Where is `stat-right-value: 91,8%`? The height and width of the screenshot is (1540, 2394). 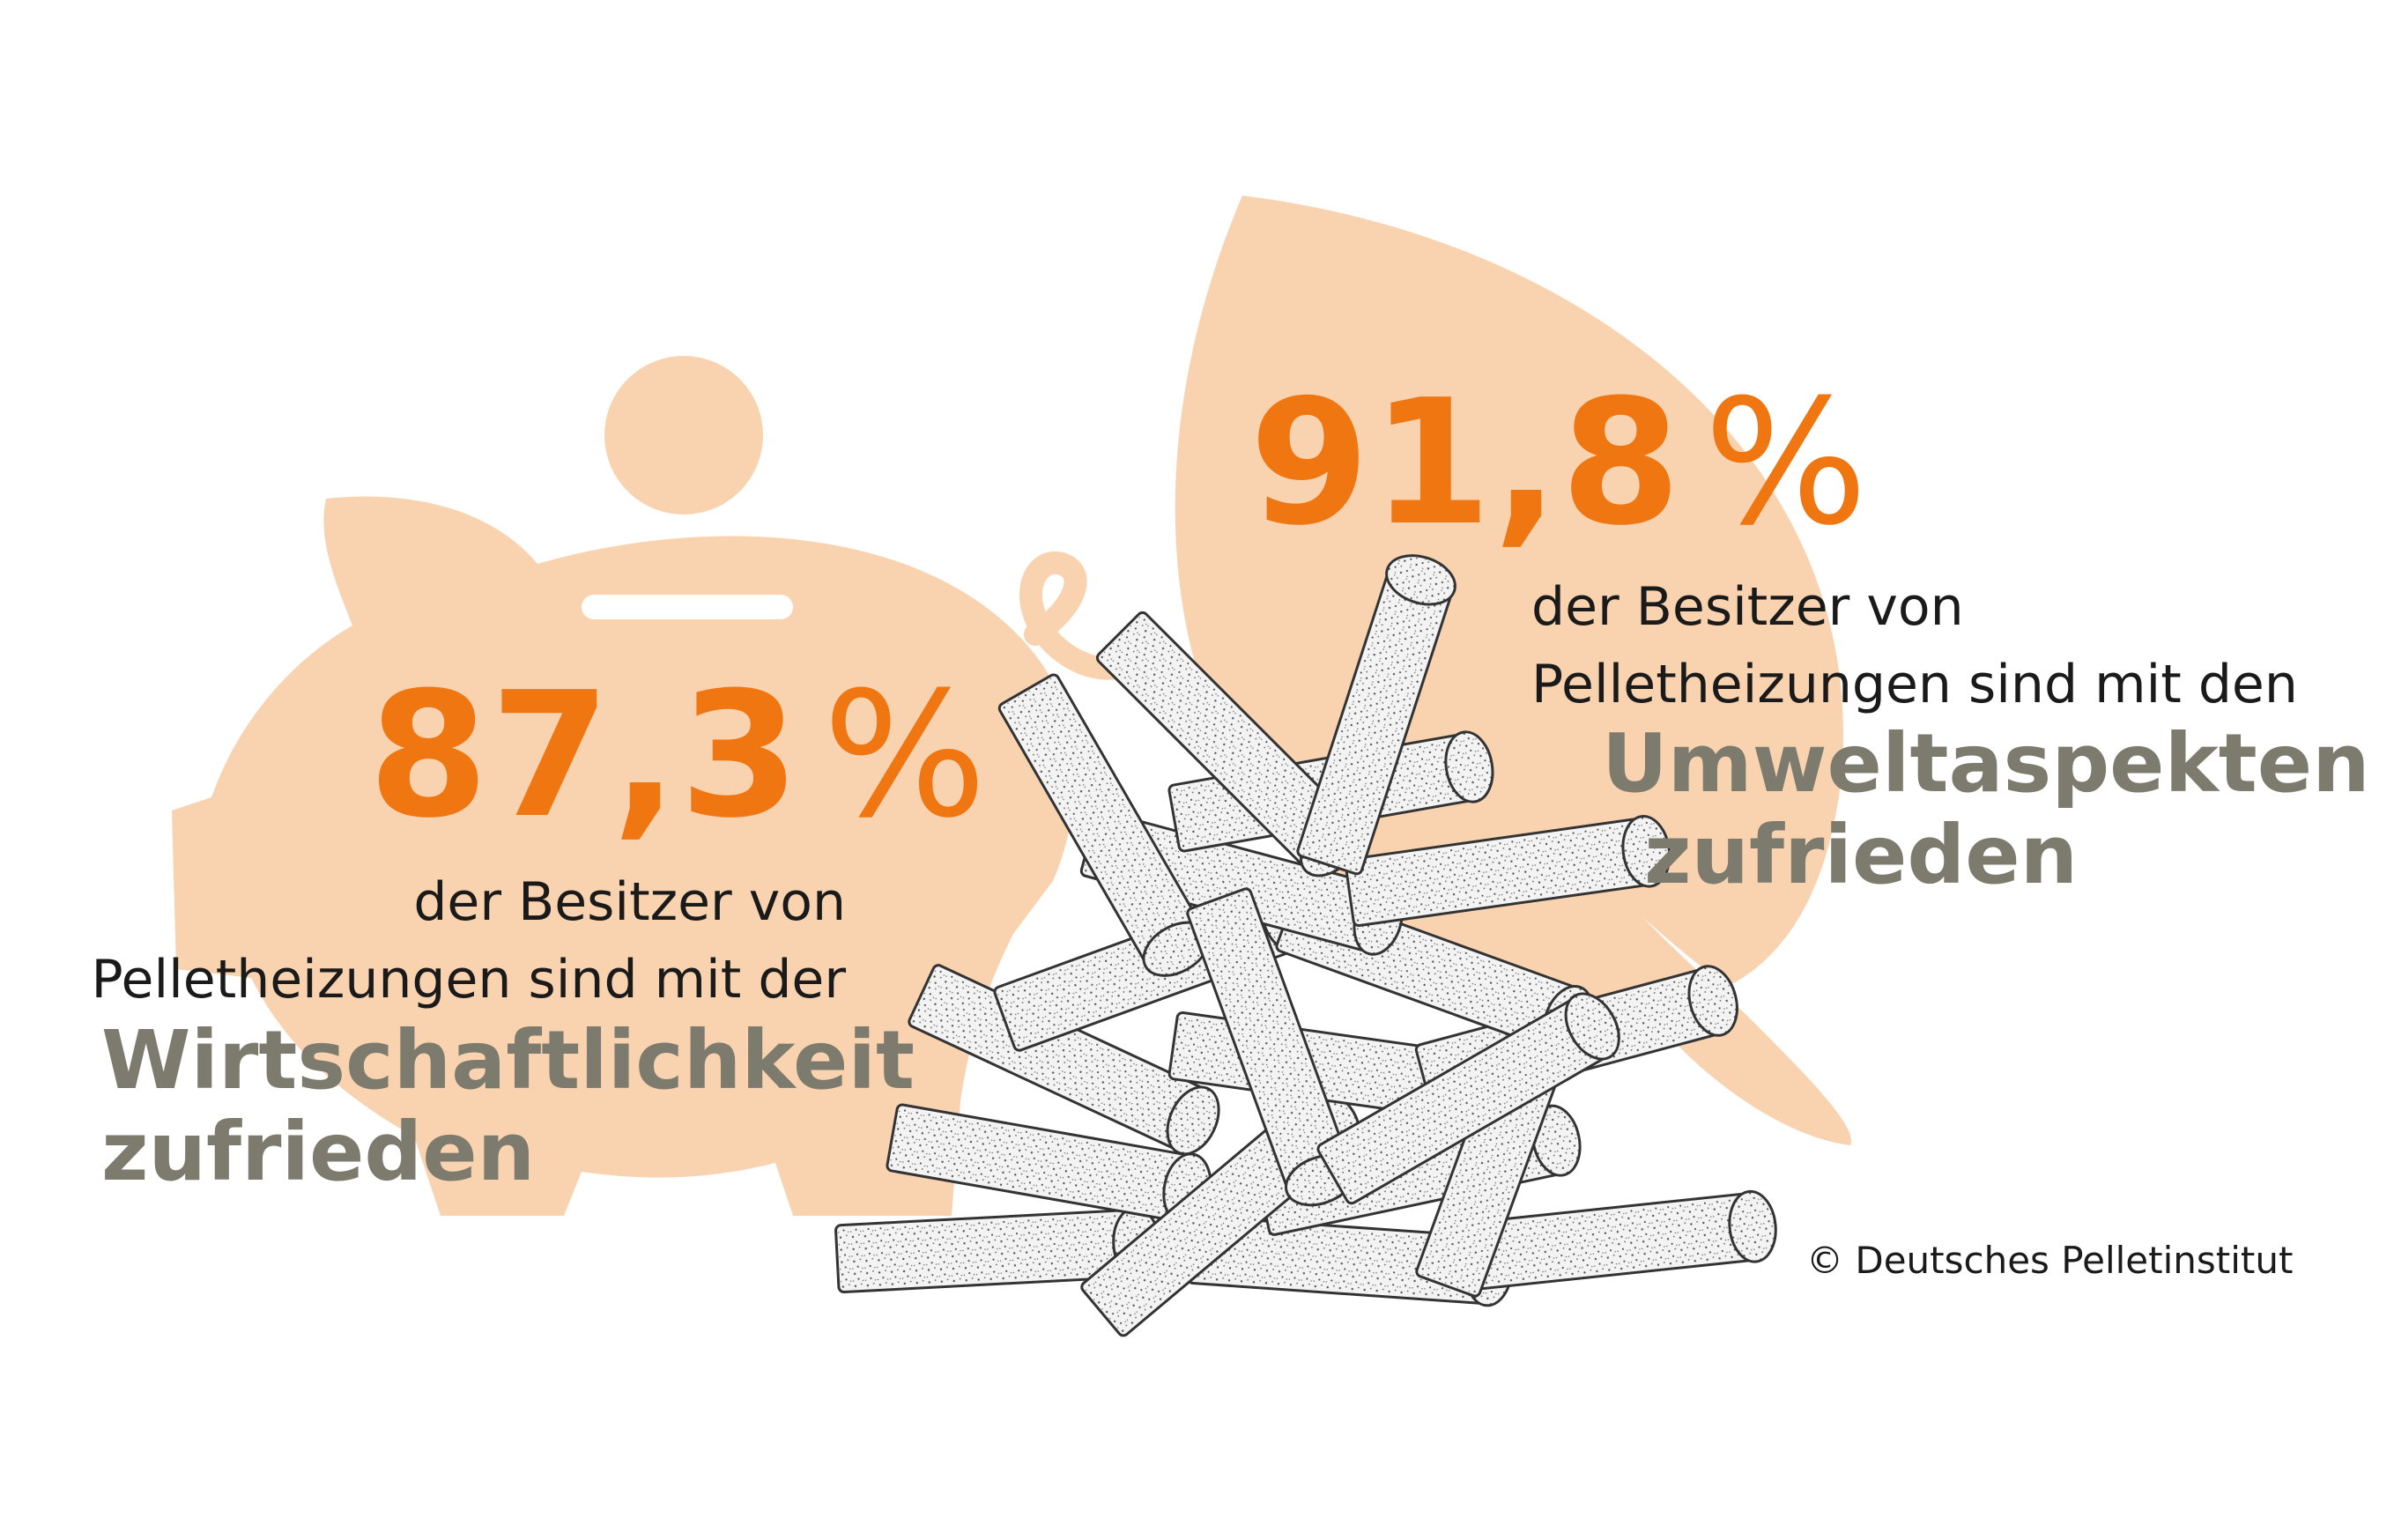
stat-right-value: 91,8% is located at coordinates (1559, 464).